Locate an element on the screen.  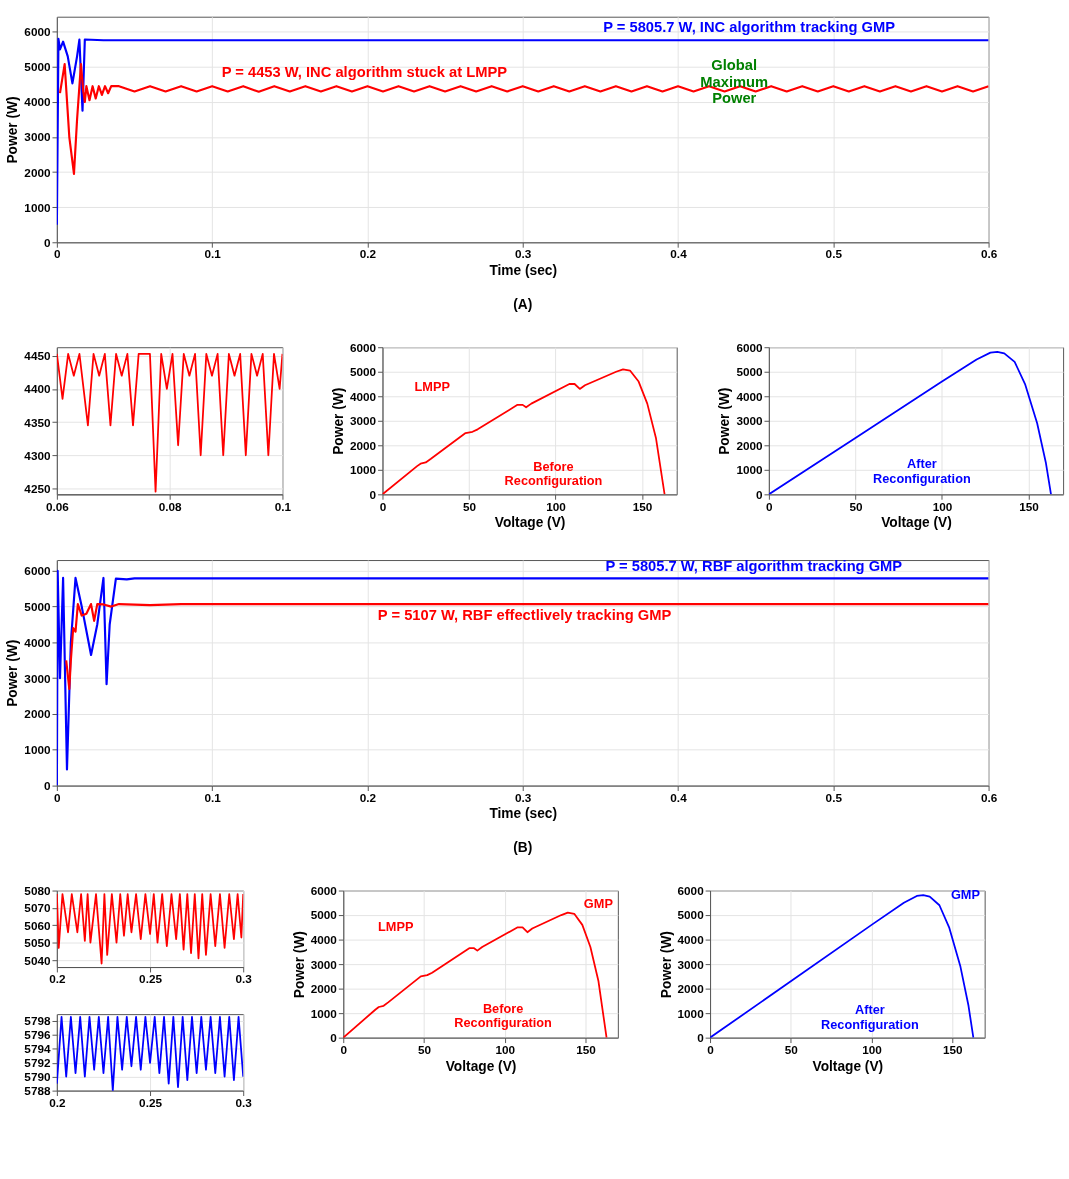
text: (A) is located at coordinates (523, 304).